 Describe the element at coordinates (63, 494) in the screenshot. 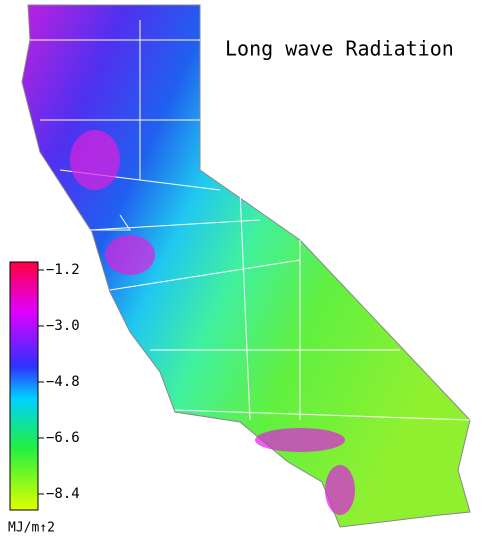

I see `colorbar-tick-label: −8.4` at that location.